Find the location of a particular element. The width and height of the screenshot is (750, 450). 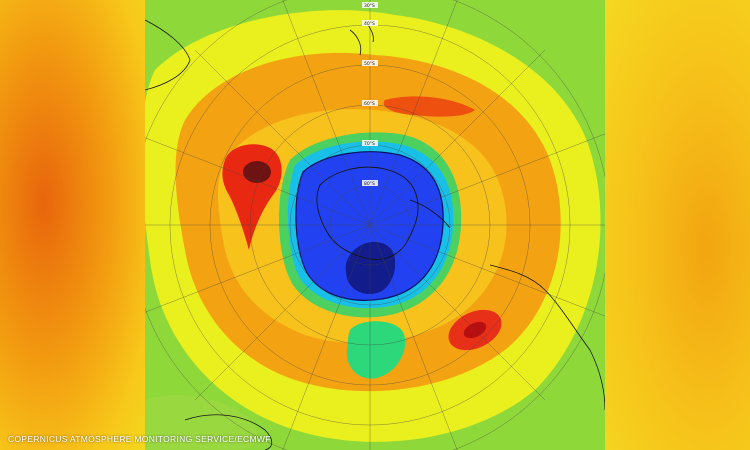

ozone-red-streak-top is located at coordinates (429, 106).